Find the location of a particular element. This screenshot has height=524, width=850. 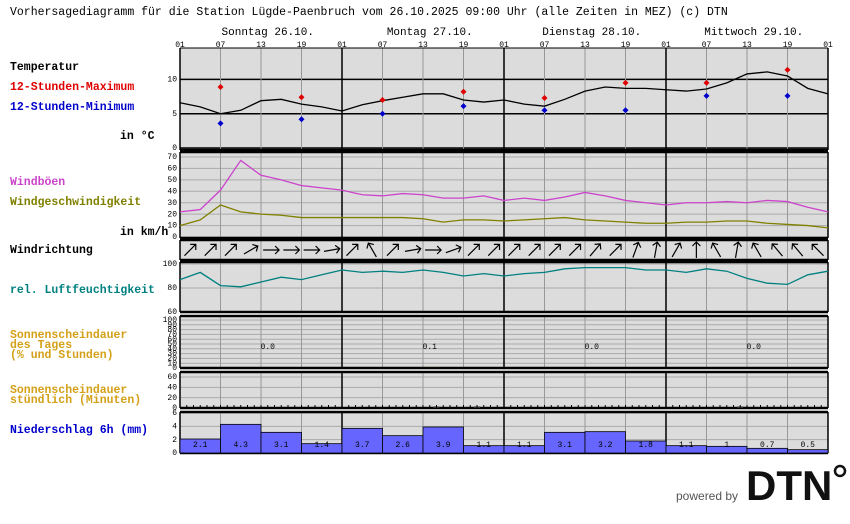

panel-label: des Tages is located at coordinates (41, 345).